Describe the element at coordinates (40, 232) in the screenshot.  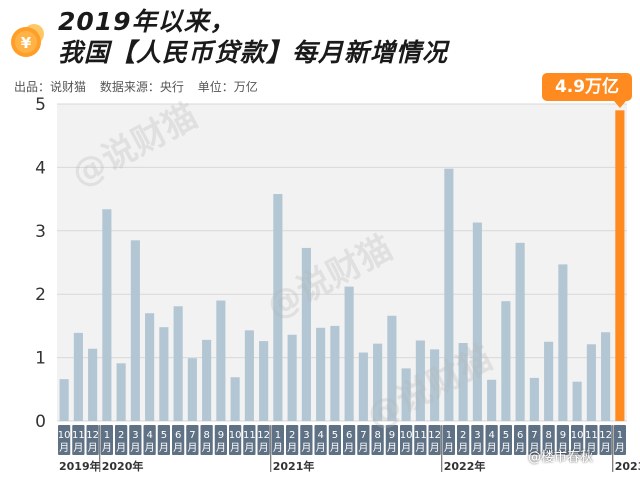
I see `y-tick-label: 3` at that location.